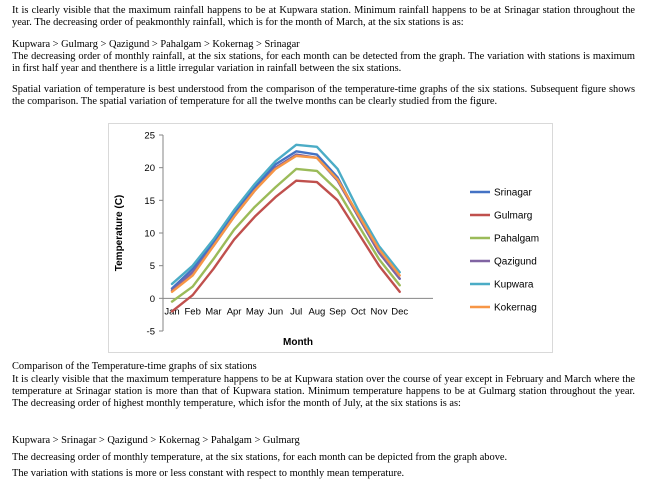  I want to click on y-tick-label: -5, so click(151, 332).